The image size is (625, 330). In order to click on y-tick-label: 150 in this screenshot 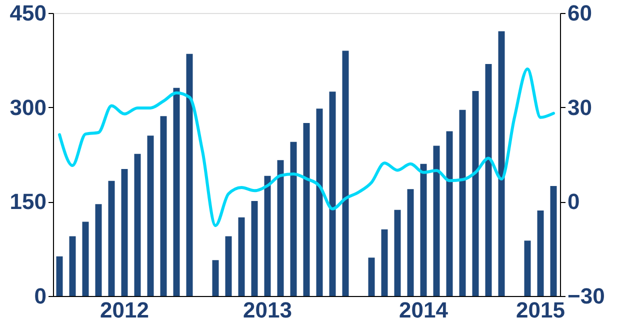, I will do `click(28, 201)`.